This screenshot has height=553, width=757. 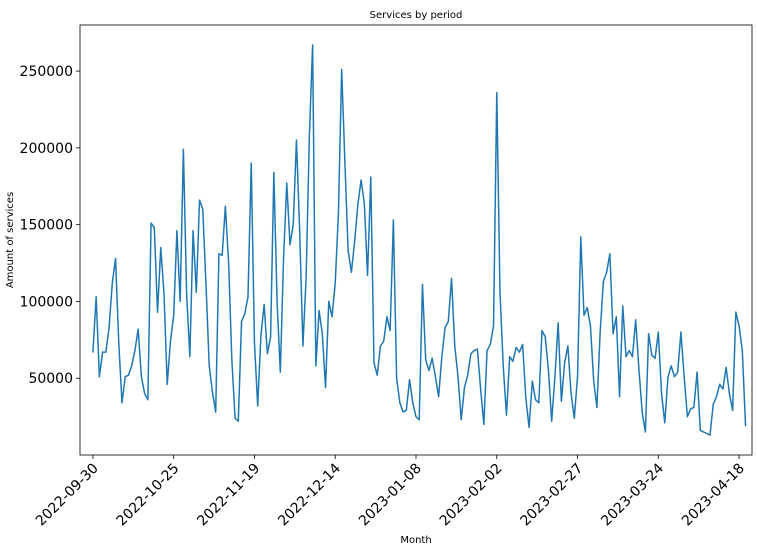 I want to click on x-tick-label: 2023-01-08, so click(x=390, y=495).